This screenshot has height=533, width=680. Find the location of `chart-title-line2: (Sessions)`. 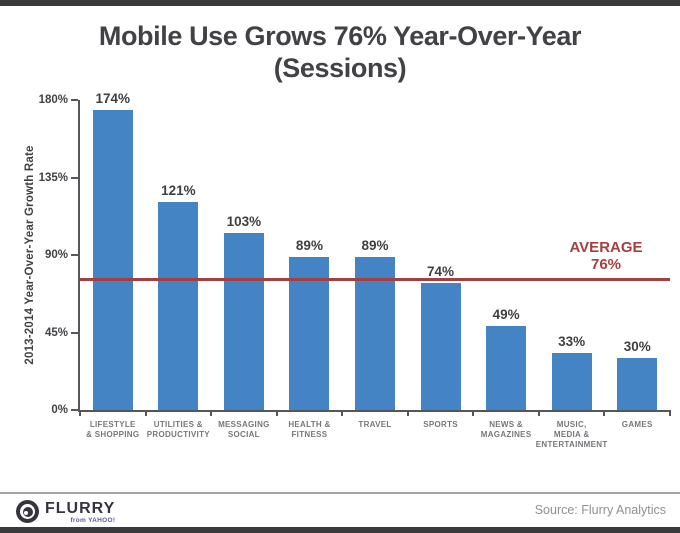

chart-title-line2: (Sessions) is located at coordinates (340, 68).